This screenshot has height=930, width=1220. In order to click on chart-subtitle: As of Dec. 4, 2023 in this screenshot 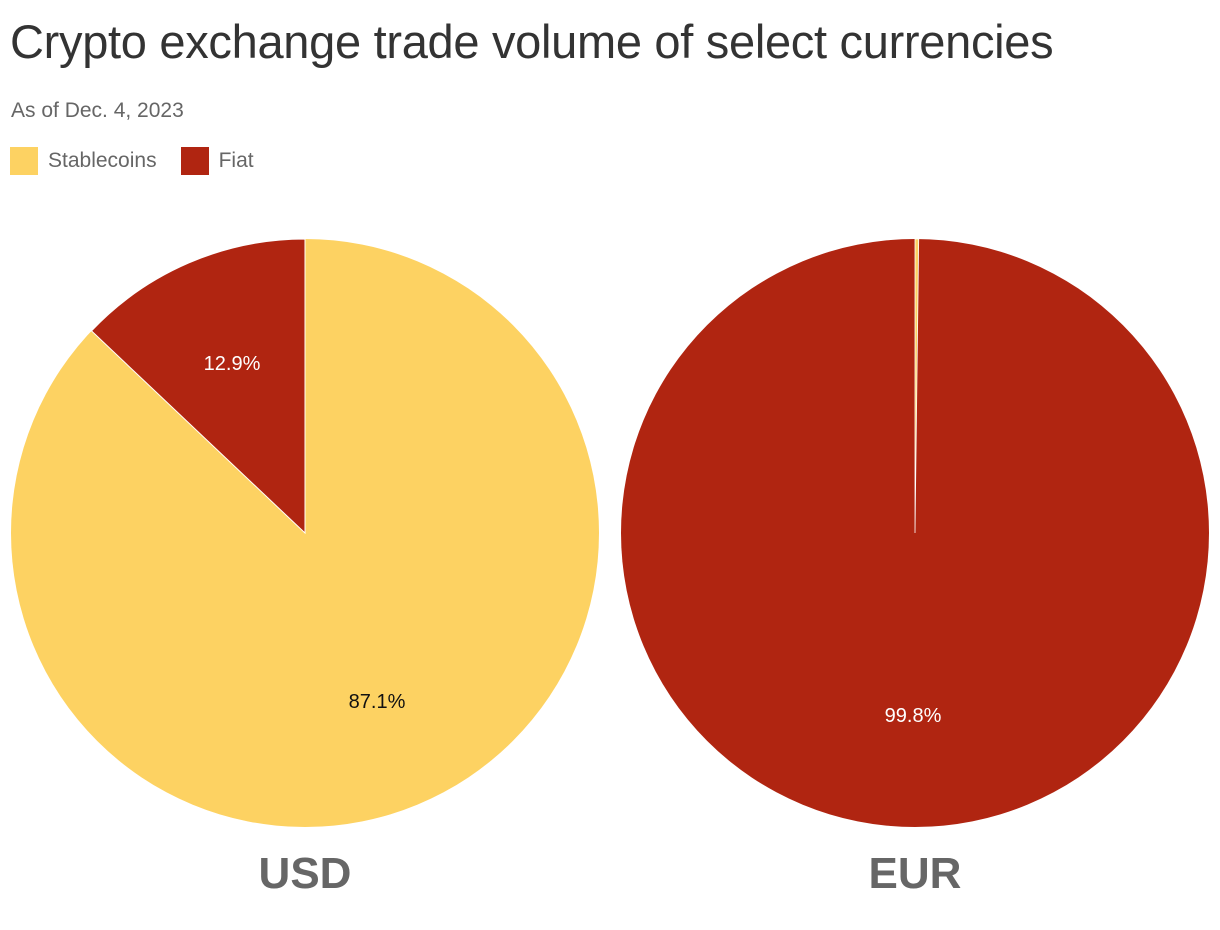, I will do `click(97, 110)`.